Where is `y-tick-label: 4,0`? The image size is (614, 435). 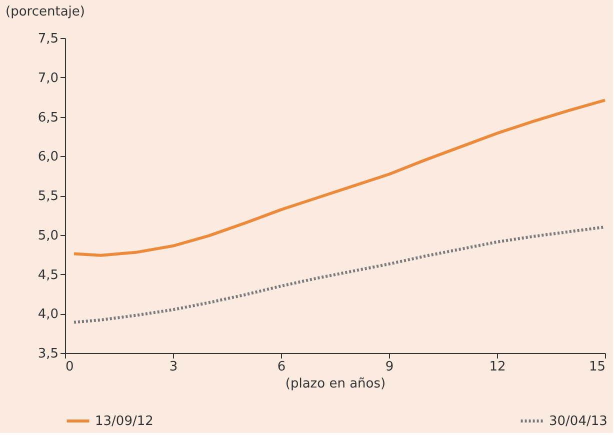 y-tick-label: 4,0 is located at coordinates (48, 314).